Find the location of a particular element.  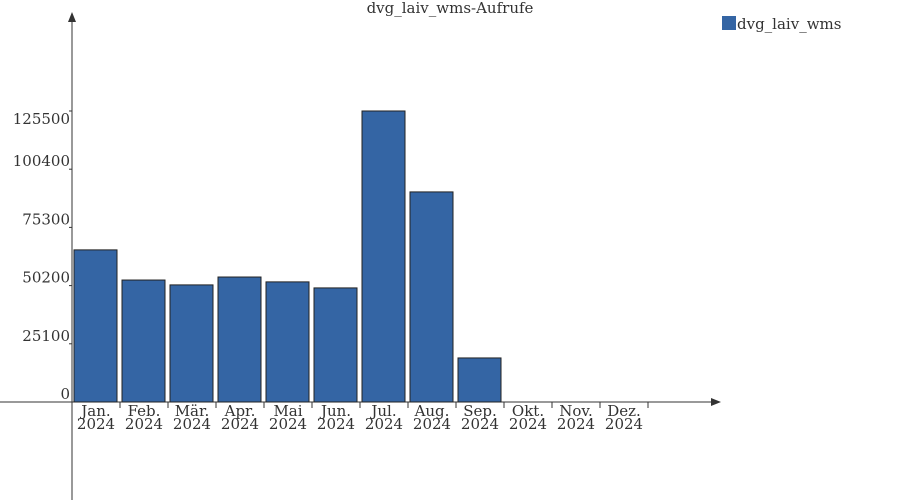

y-tick-label: 125500 is located at coordinates (41, 119).